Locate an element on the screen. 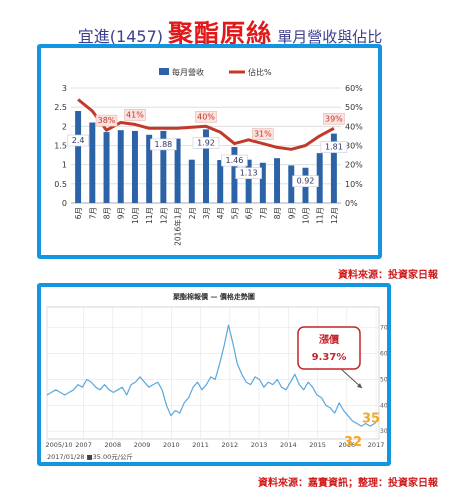  title-company: 宜進(1457) is located at coordinates (120, 36).